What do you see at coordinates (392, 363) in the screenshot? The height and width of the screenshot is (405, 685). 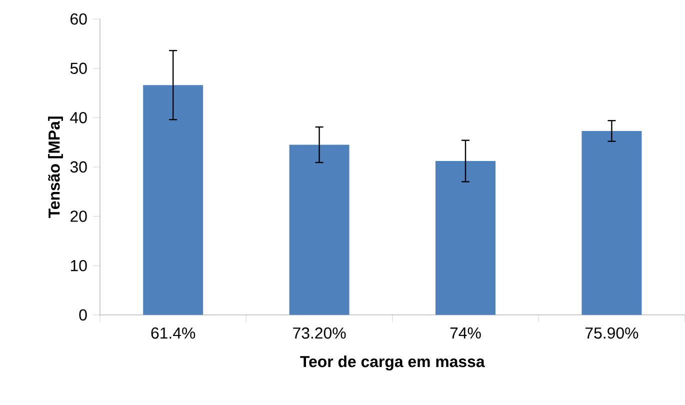 I see `x-axis-title: Teor de carga em massa` at bounding box center [392, 363].